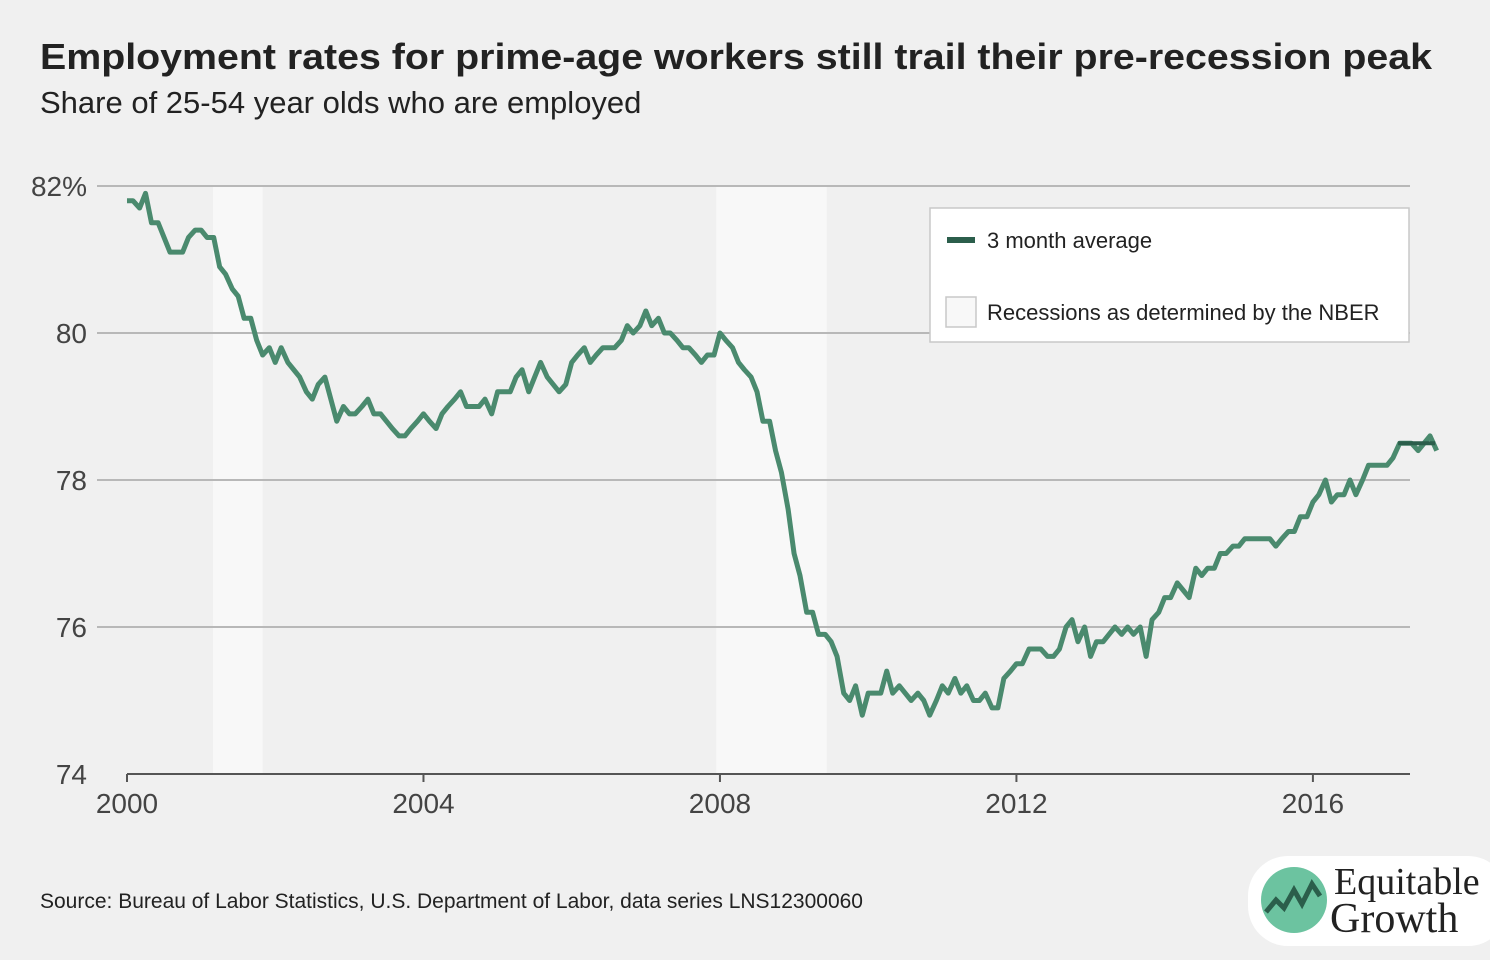  Describe the element at coordinates (961, 312) in the screenshot. I see `legend-swatch` at that location.